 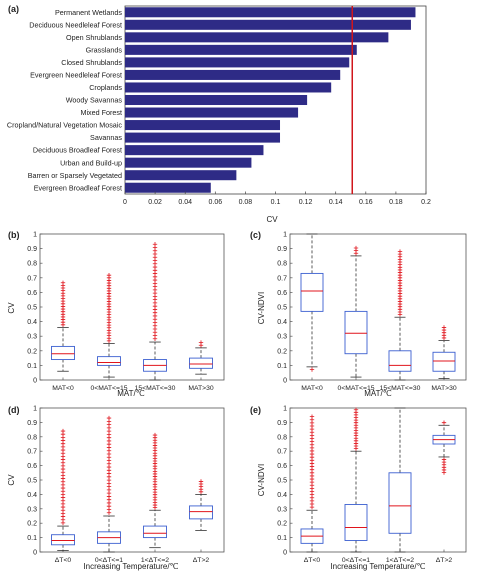 What do you see at coordinates (64, 125) in the screenshot?
I see `bar-category-label: Cropland/Natural Vegetation Mosaic` at bounding box center [64, 125].